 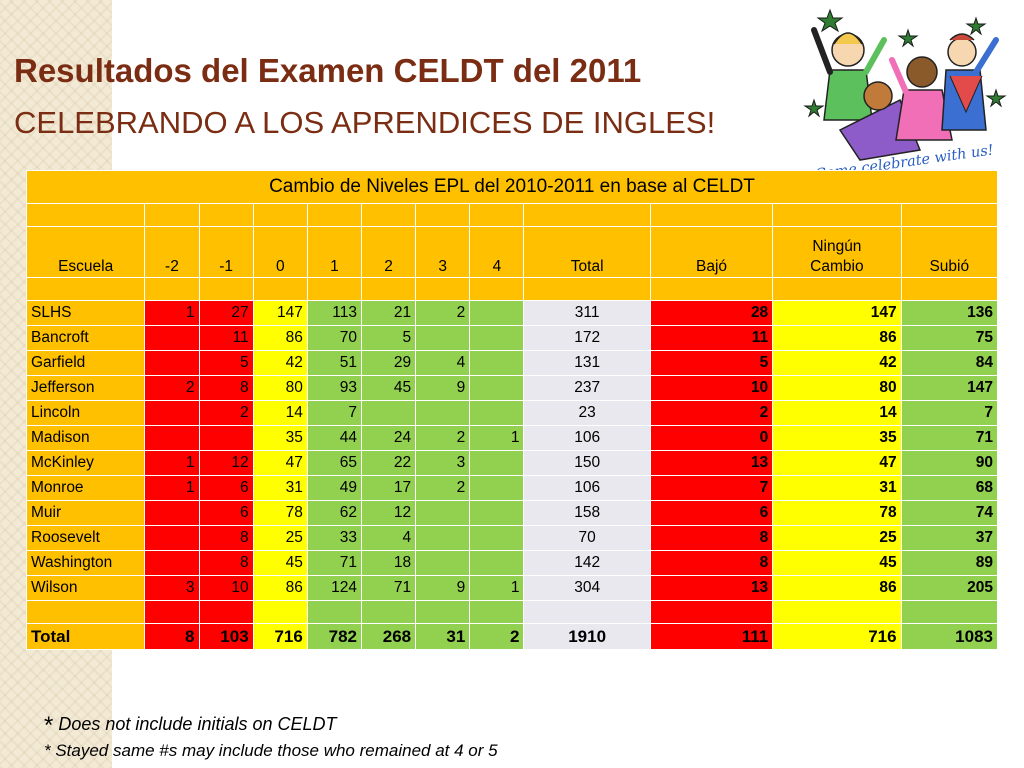 What do you see at coordinates (512, 563) in the screenshot?
I see `table-row: Washington 8 45 71 18 142 8 45 89` at bounding box center [512, 563].